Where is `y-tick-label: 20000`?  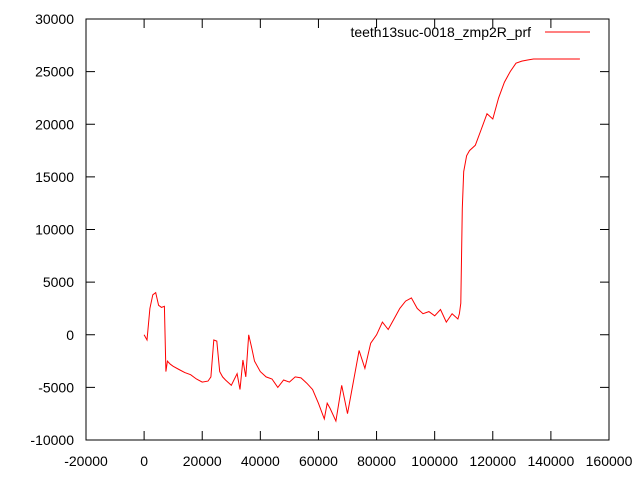 y-tick-label: 20000 is located at coordinates (54, 124).